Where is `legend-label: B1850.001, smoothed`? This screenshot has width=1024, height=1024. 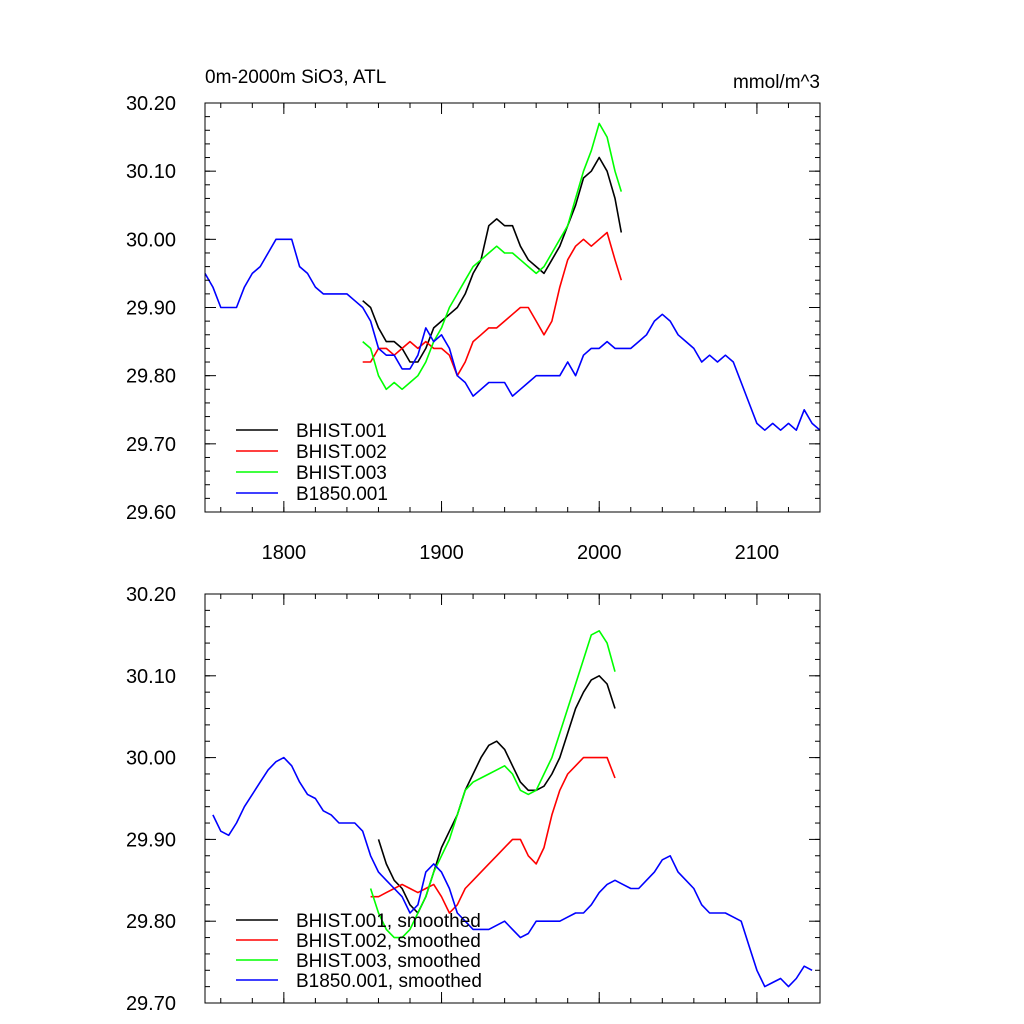 legend-label: B1850.001, smoothed is located at coordinates (389, 981).